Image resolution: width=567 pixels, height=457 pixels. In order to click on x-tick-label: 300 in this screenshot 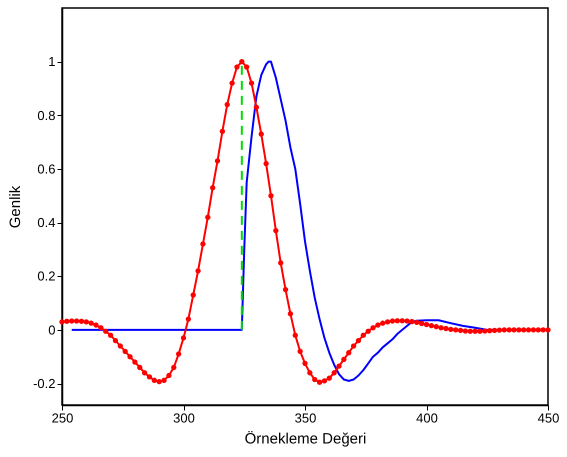, I will do `click(184, 418)`.